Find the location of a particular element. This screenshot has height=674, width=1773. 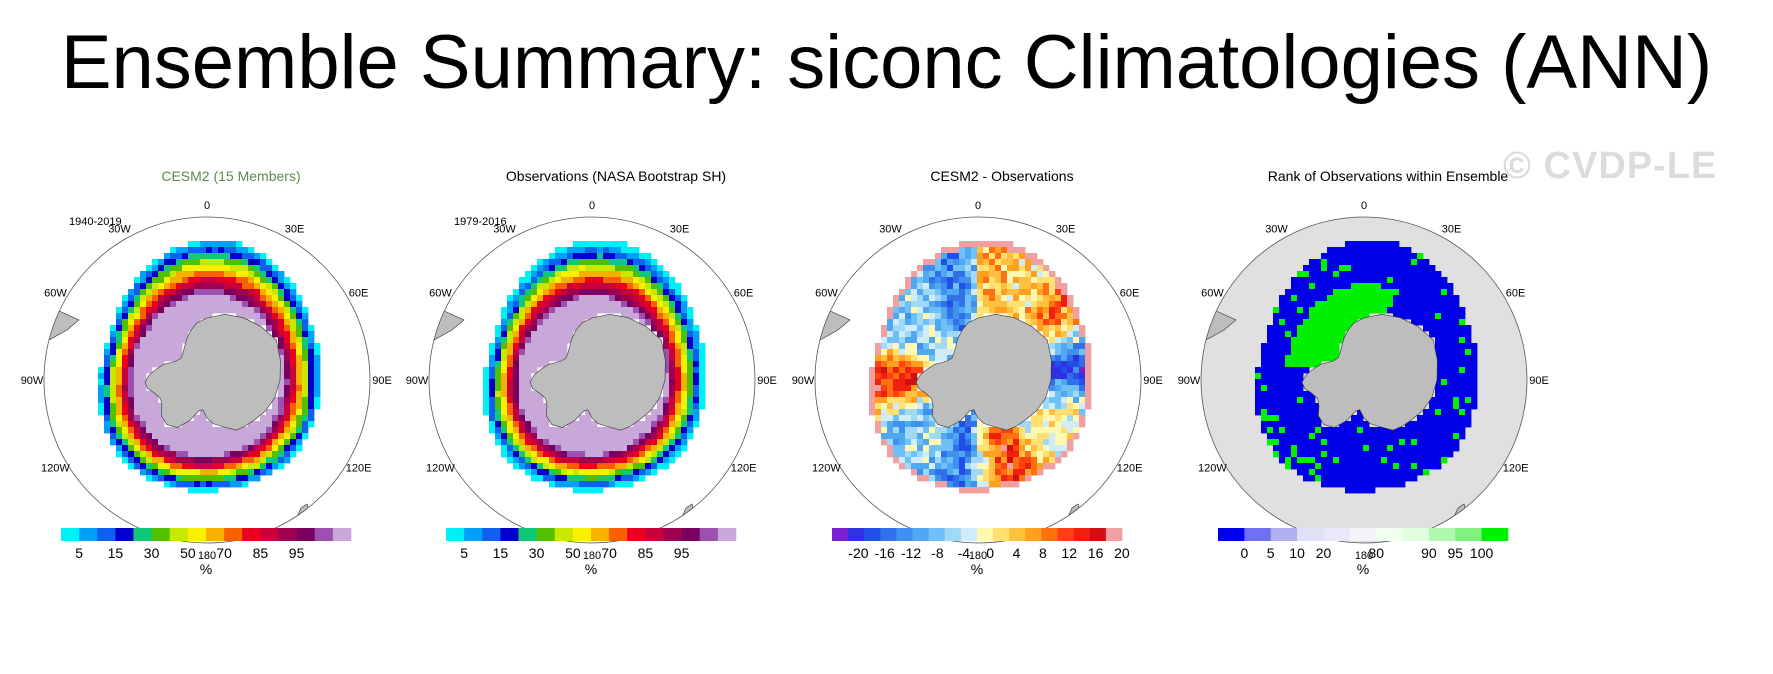

colorbar-label: 95 is located at coordinates (682, 553).